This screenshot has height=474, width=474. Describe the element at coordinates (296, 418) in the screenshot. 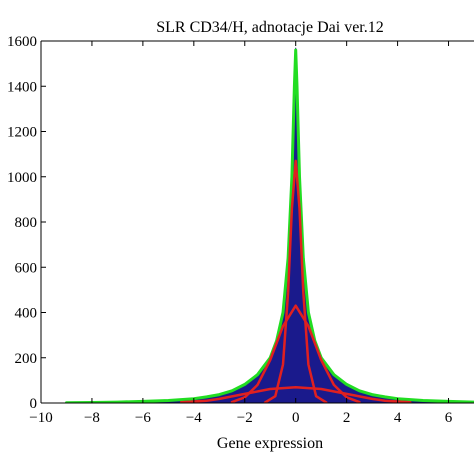

I see `x-tick-label: 0` at that location.